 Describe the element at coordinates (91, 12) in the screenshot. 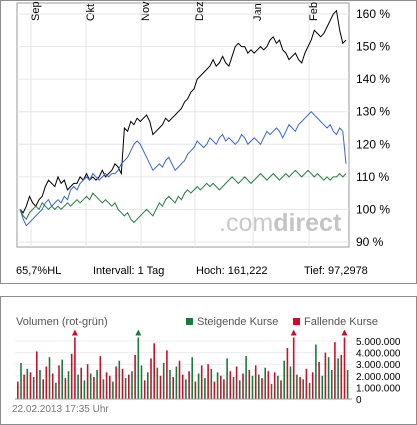

I see `x-tick-label: Okt` at that location.